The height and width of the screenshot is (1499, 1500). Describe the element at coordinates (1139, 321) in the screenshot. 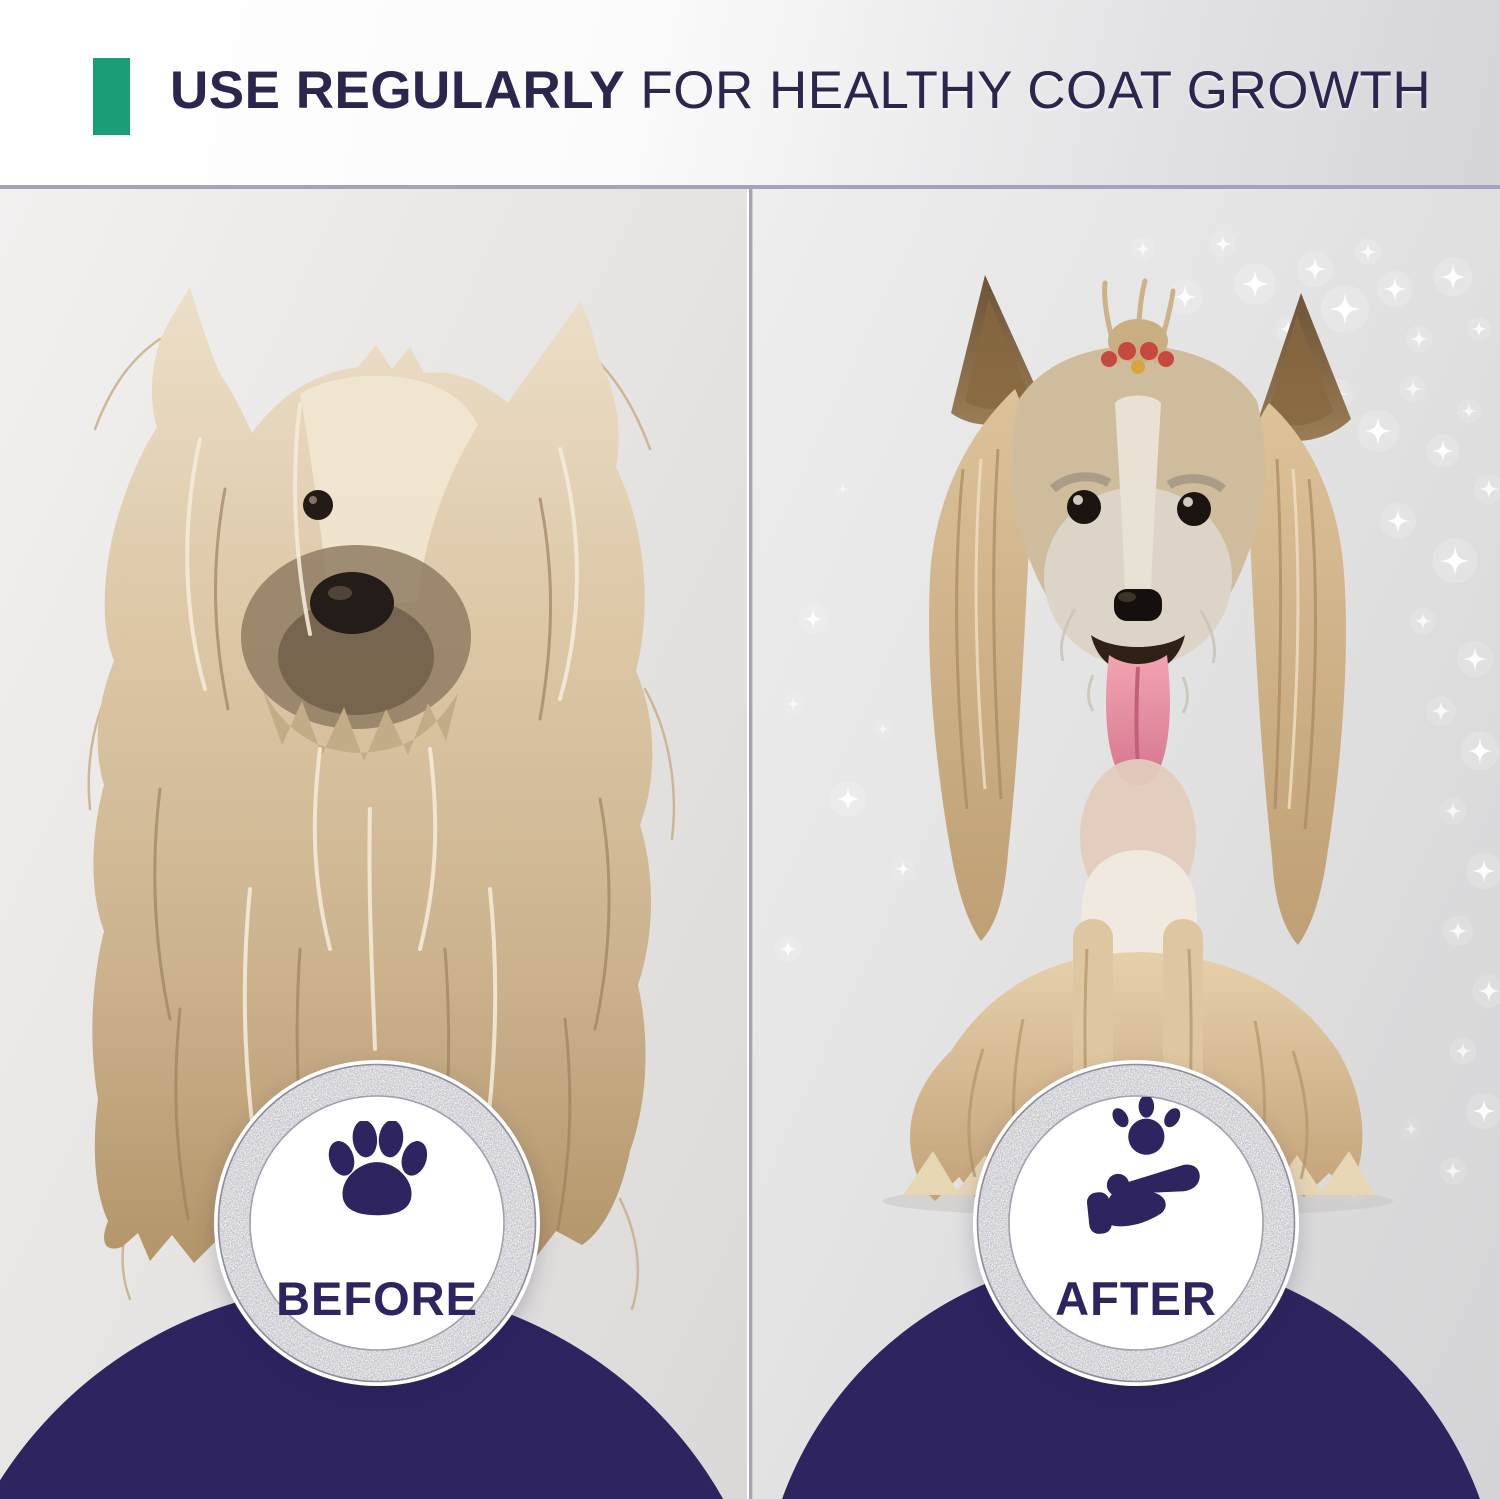

I see `topknot` at that location.